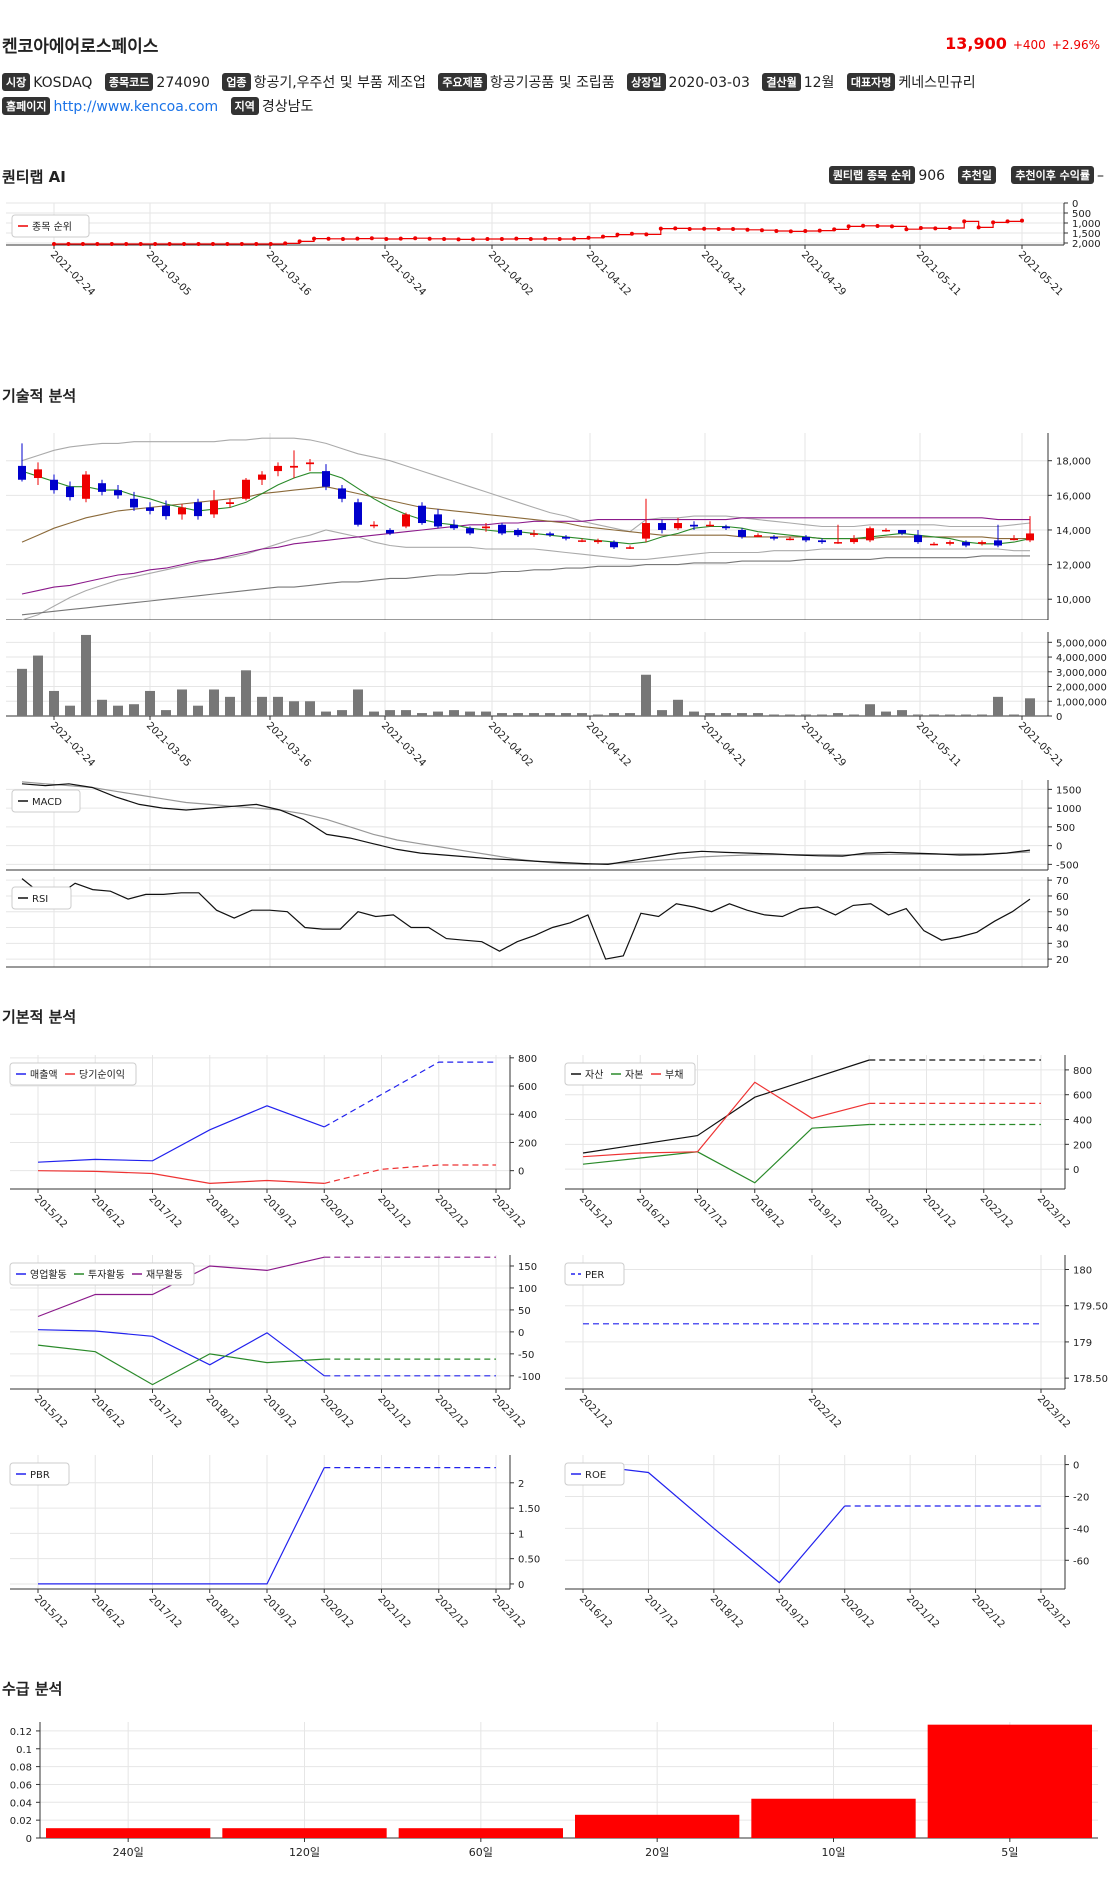  Describe the element at coordinates (181, 1526) in the screenshot. I see `pbr-line` at that location.